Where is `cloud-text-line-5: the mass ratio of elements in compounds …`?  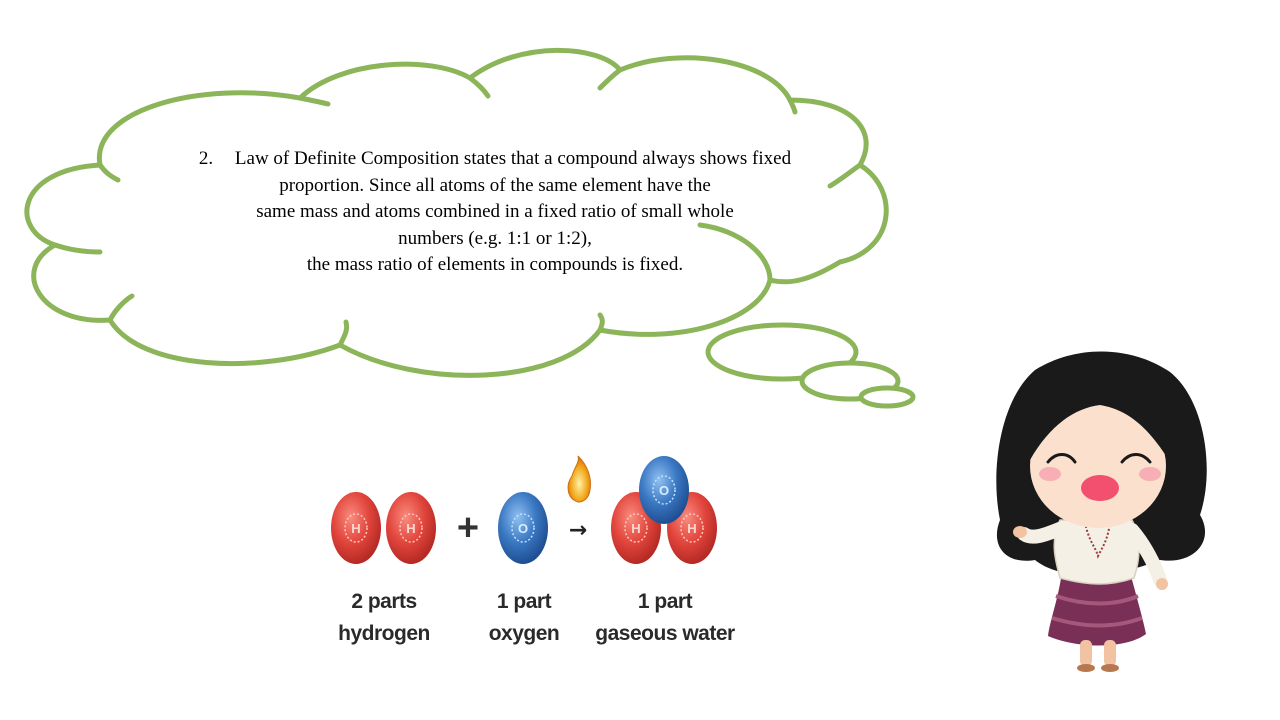
cloud-text-line-5: the mass ratio of elements in compounds … is located at coordinates (495, 264).